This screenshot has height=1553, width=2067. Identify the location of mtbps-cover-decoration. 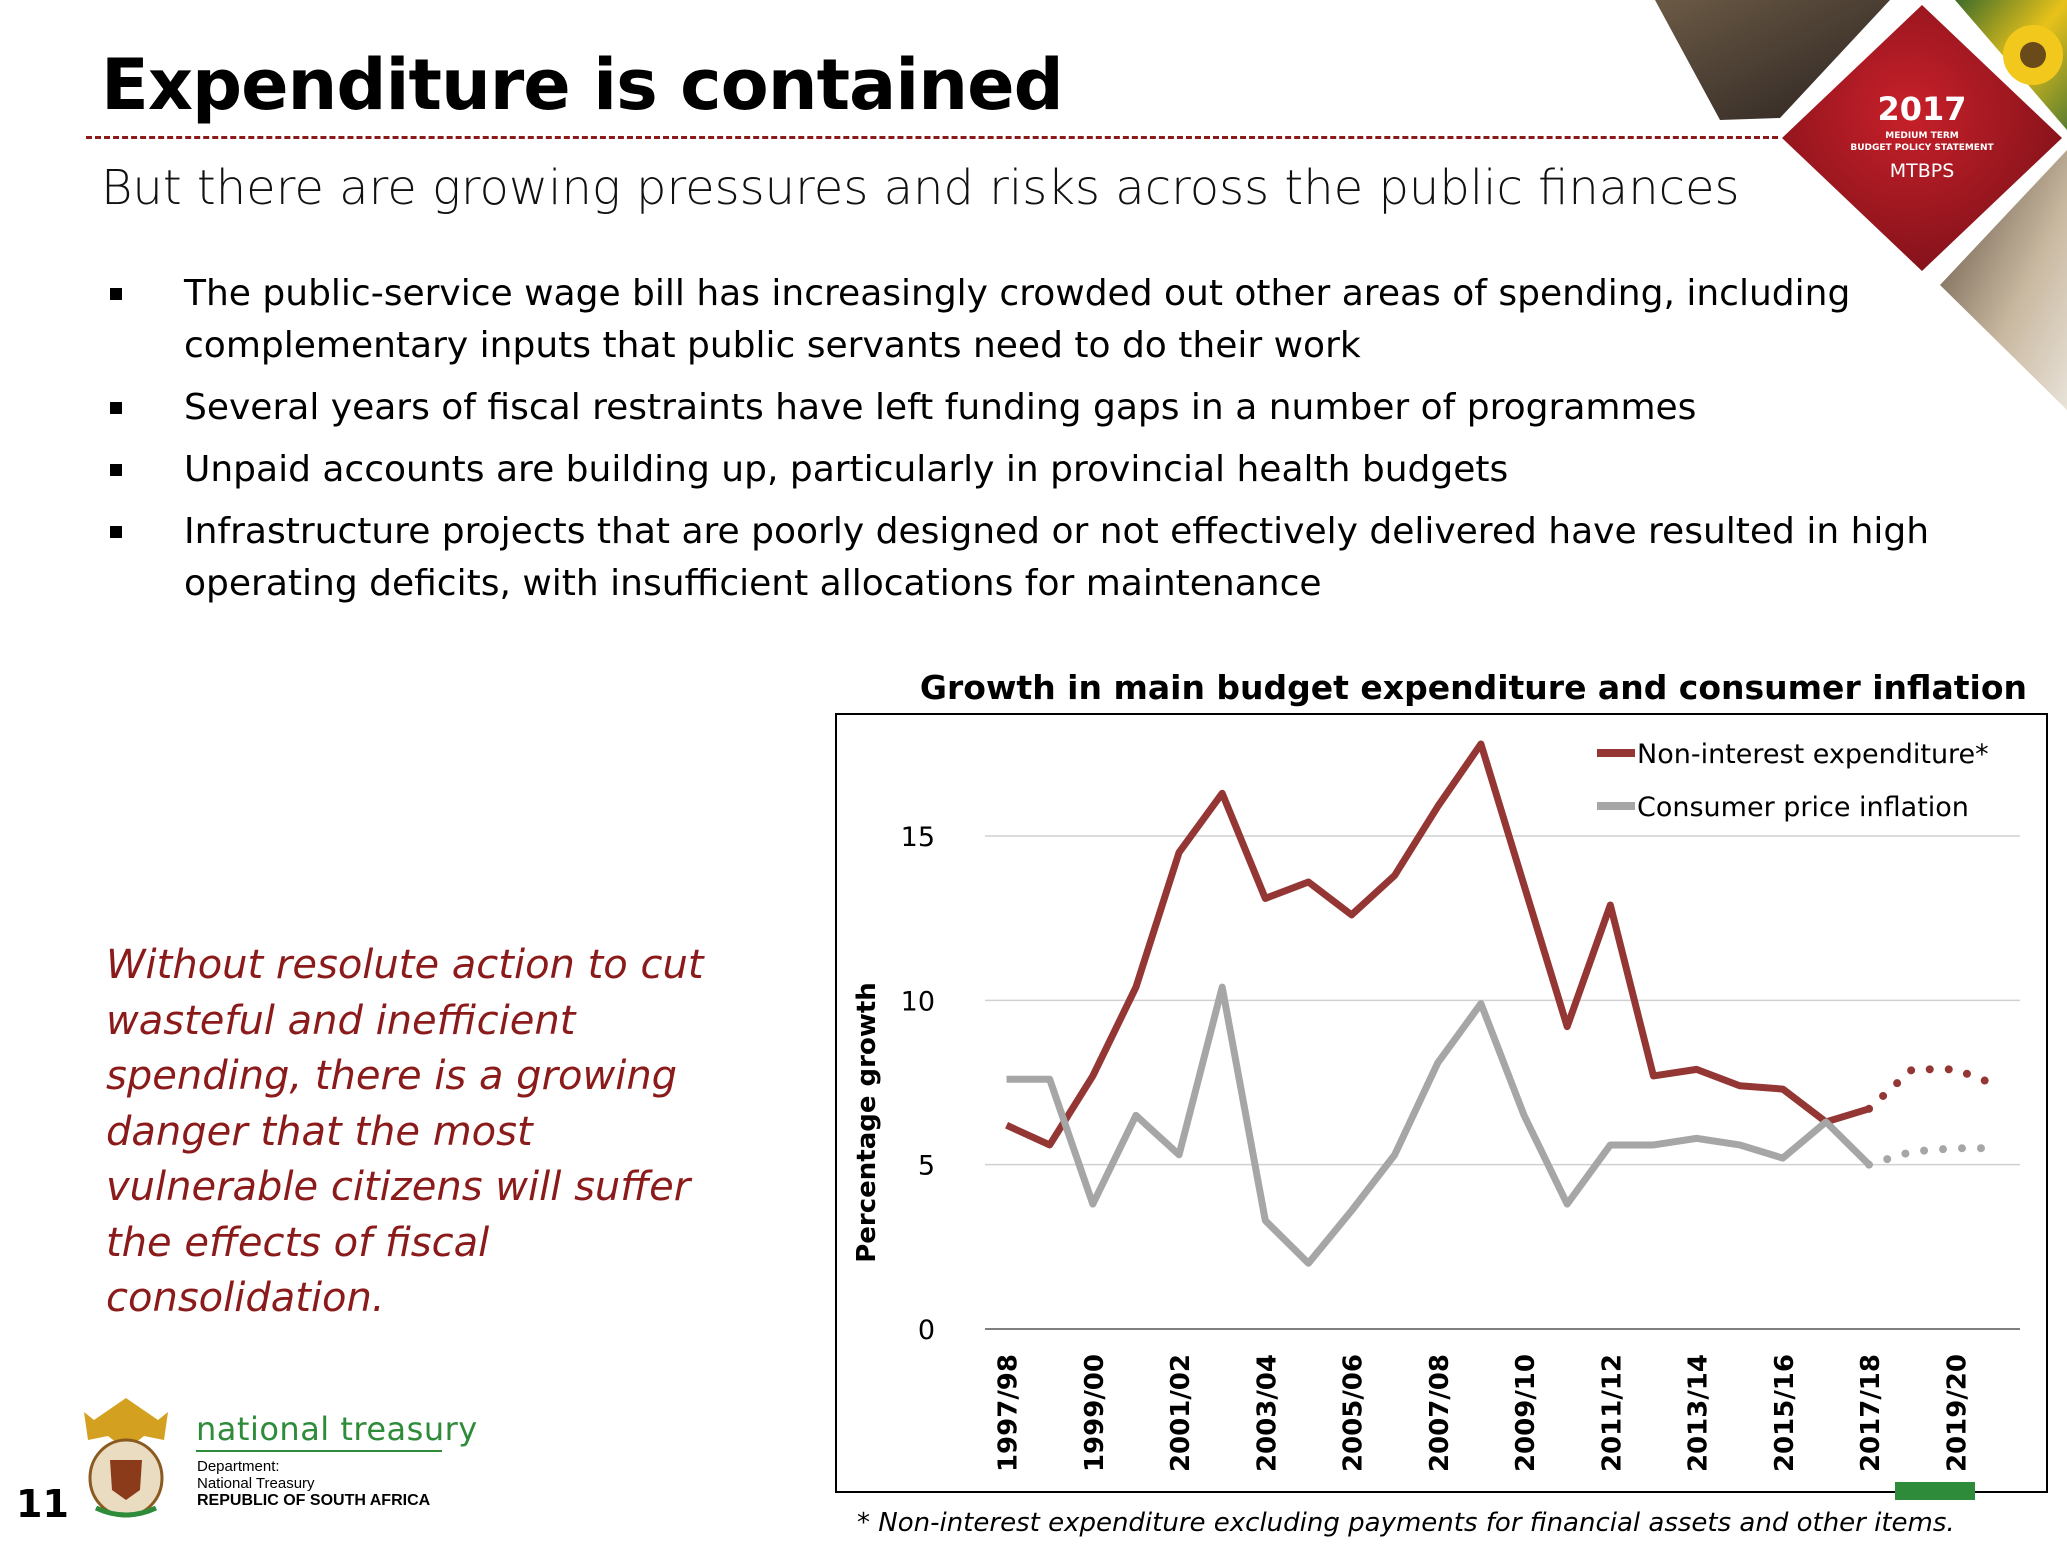
(1861, 205).